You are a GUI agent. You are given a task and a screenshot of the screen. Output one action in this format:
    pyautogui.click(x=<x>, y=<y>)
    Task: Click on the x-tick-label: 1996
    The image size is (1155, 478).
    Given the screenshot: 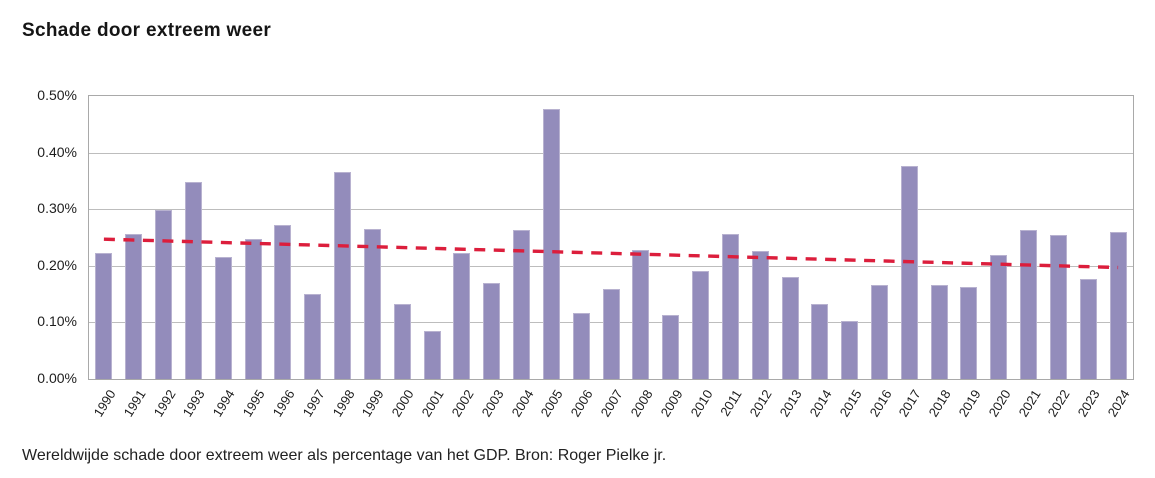 What is the action you would take?
    pyautogui.click(x=283, y=403)
    